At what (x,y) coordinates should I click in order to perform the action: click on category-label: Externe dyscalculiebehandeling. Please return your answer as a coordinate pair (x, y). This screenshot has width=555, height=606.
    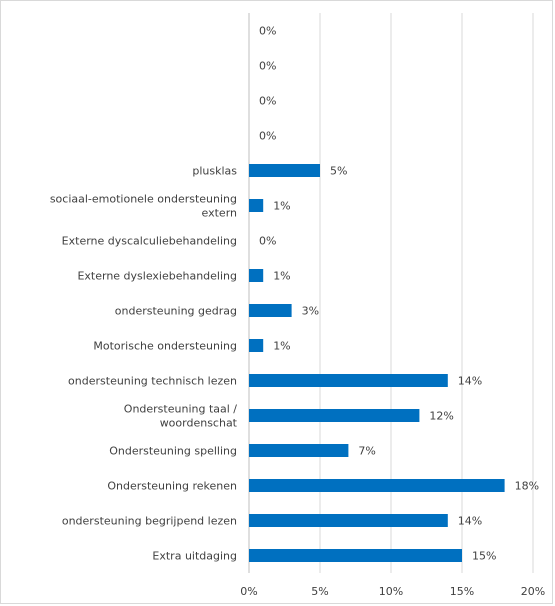
    Looking at the image, I should click on (149, 241).